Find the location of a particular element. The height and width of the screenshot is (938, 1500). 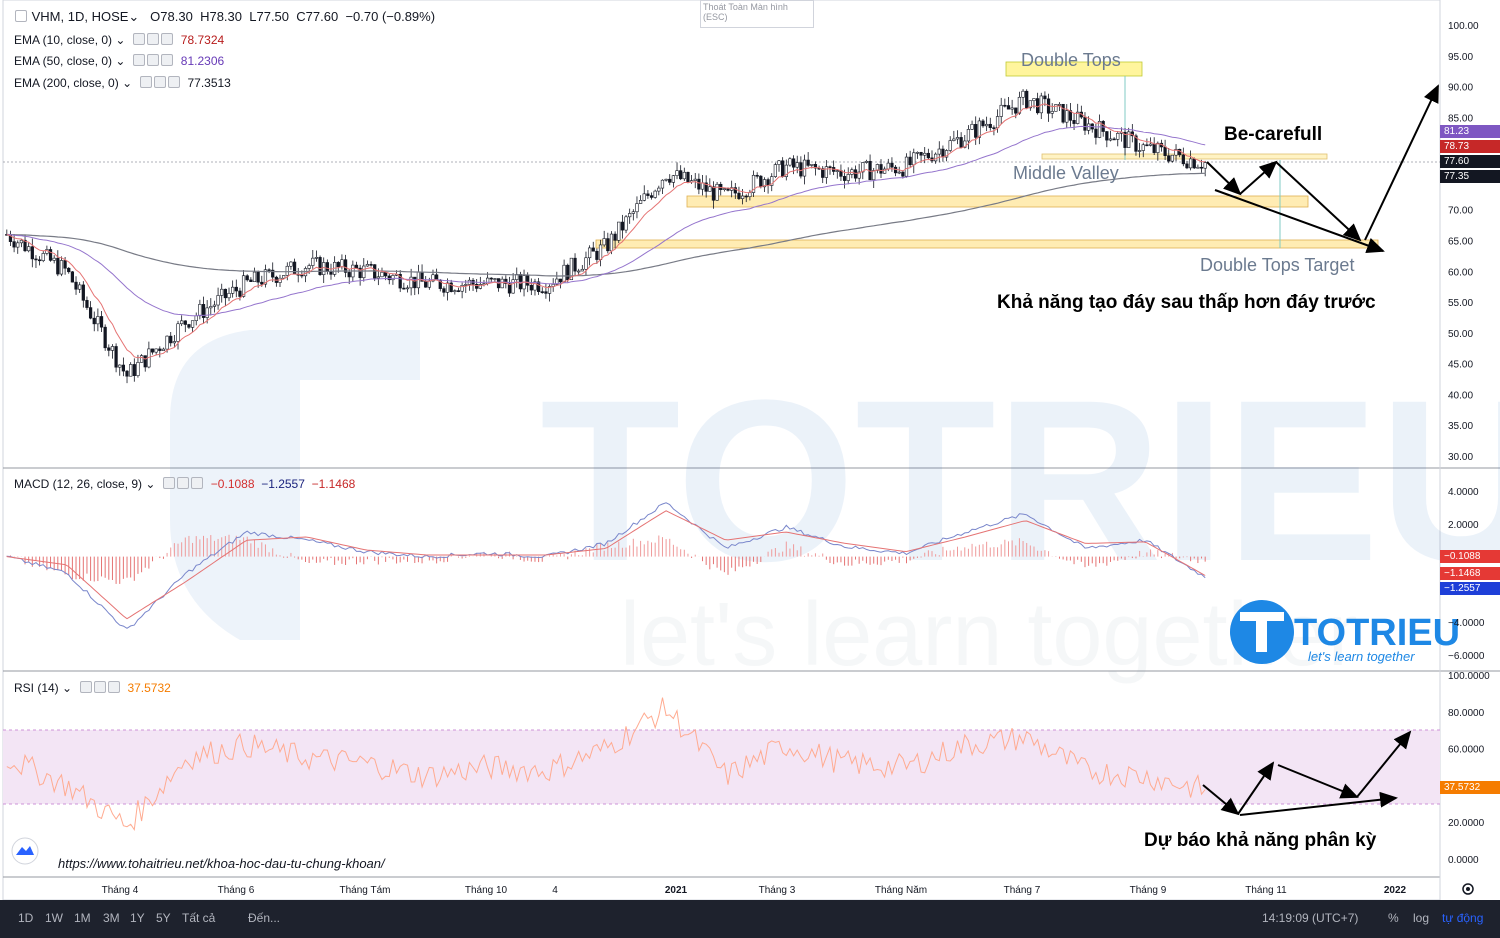

symbol-name: VHM, 1D, HOSE is located at coordinates (80, 16).